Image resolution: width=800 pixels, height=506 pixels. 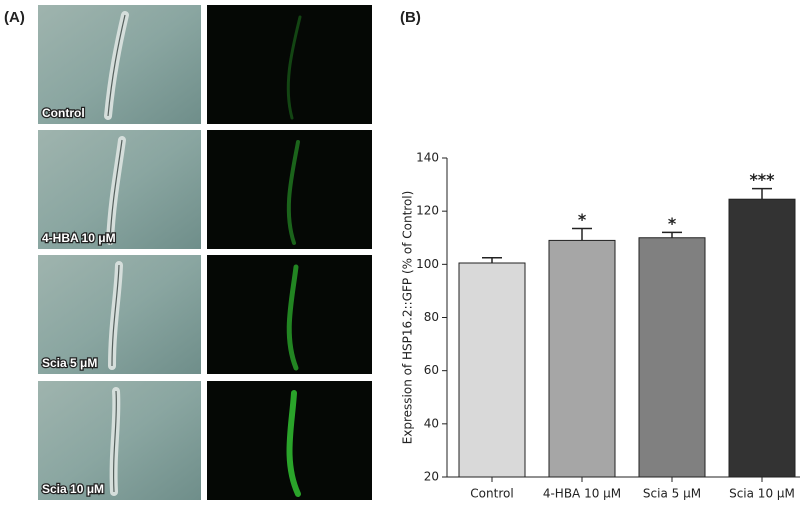 I want to click on significance-label: ***, so click(x=762, y=179).